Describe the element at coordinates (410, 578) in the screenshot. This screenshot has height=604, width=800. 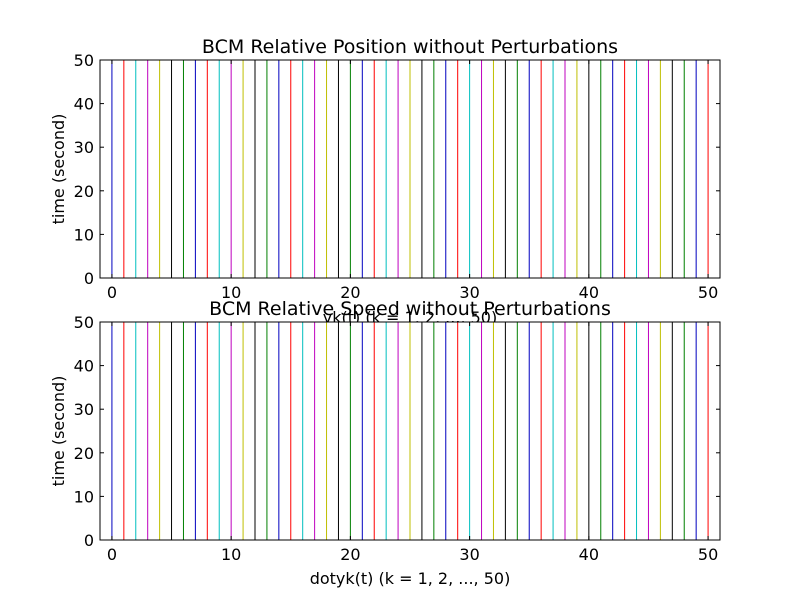
I see `x-axis-label: dotyk(t) (k = 1, 2, ..., 50)` at that location.